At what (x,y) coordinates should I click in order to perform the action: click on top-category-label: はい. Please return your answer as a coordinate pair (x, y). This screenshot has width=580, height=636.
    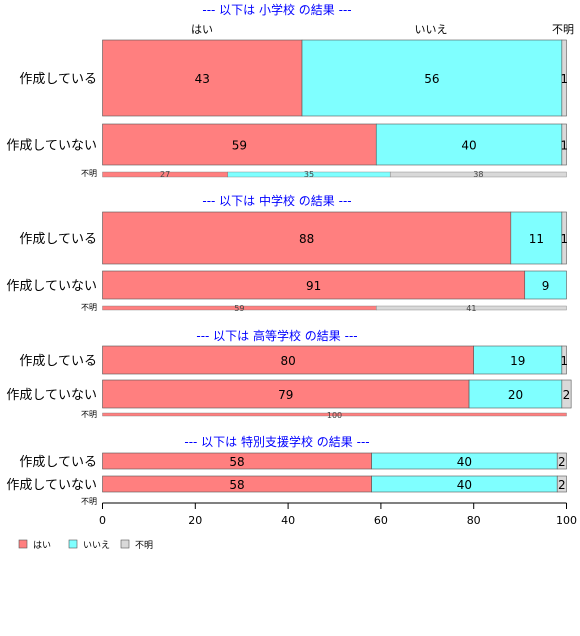
    Looking at the image, I should click on (202, 29).